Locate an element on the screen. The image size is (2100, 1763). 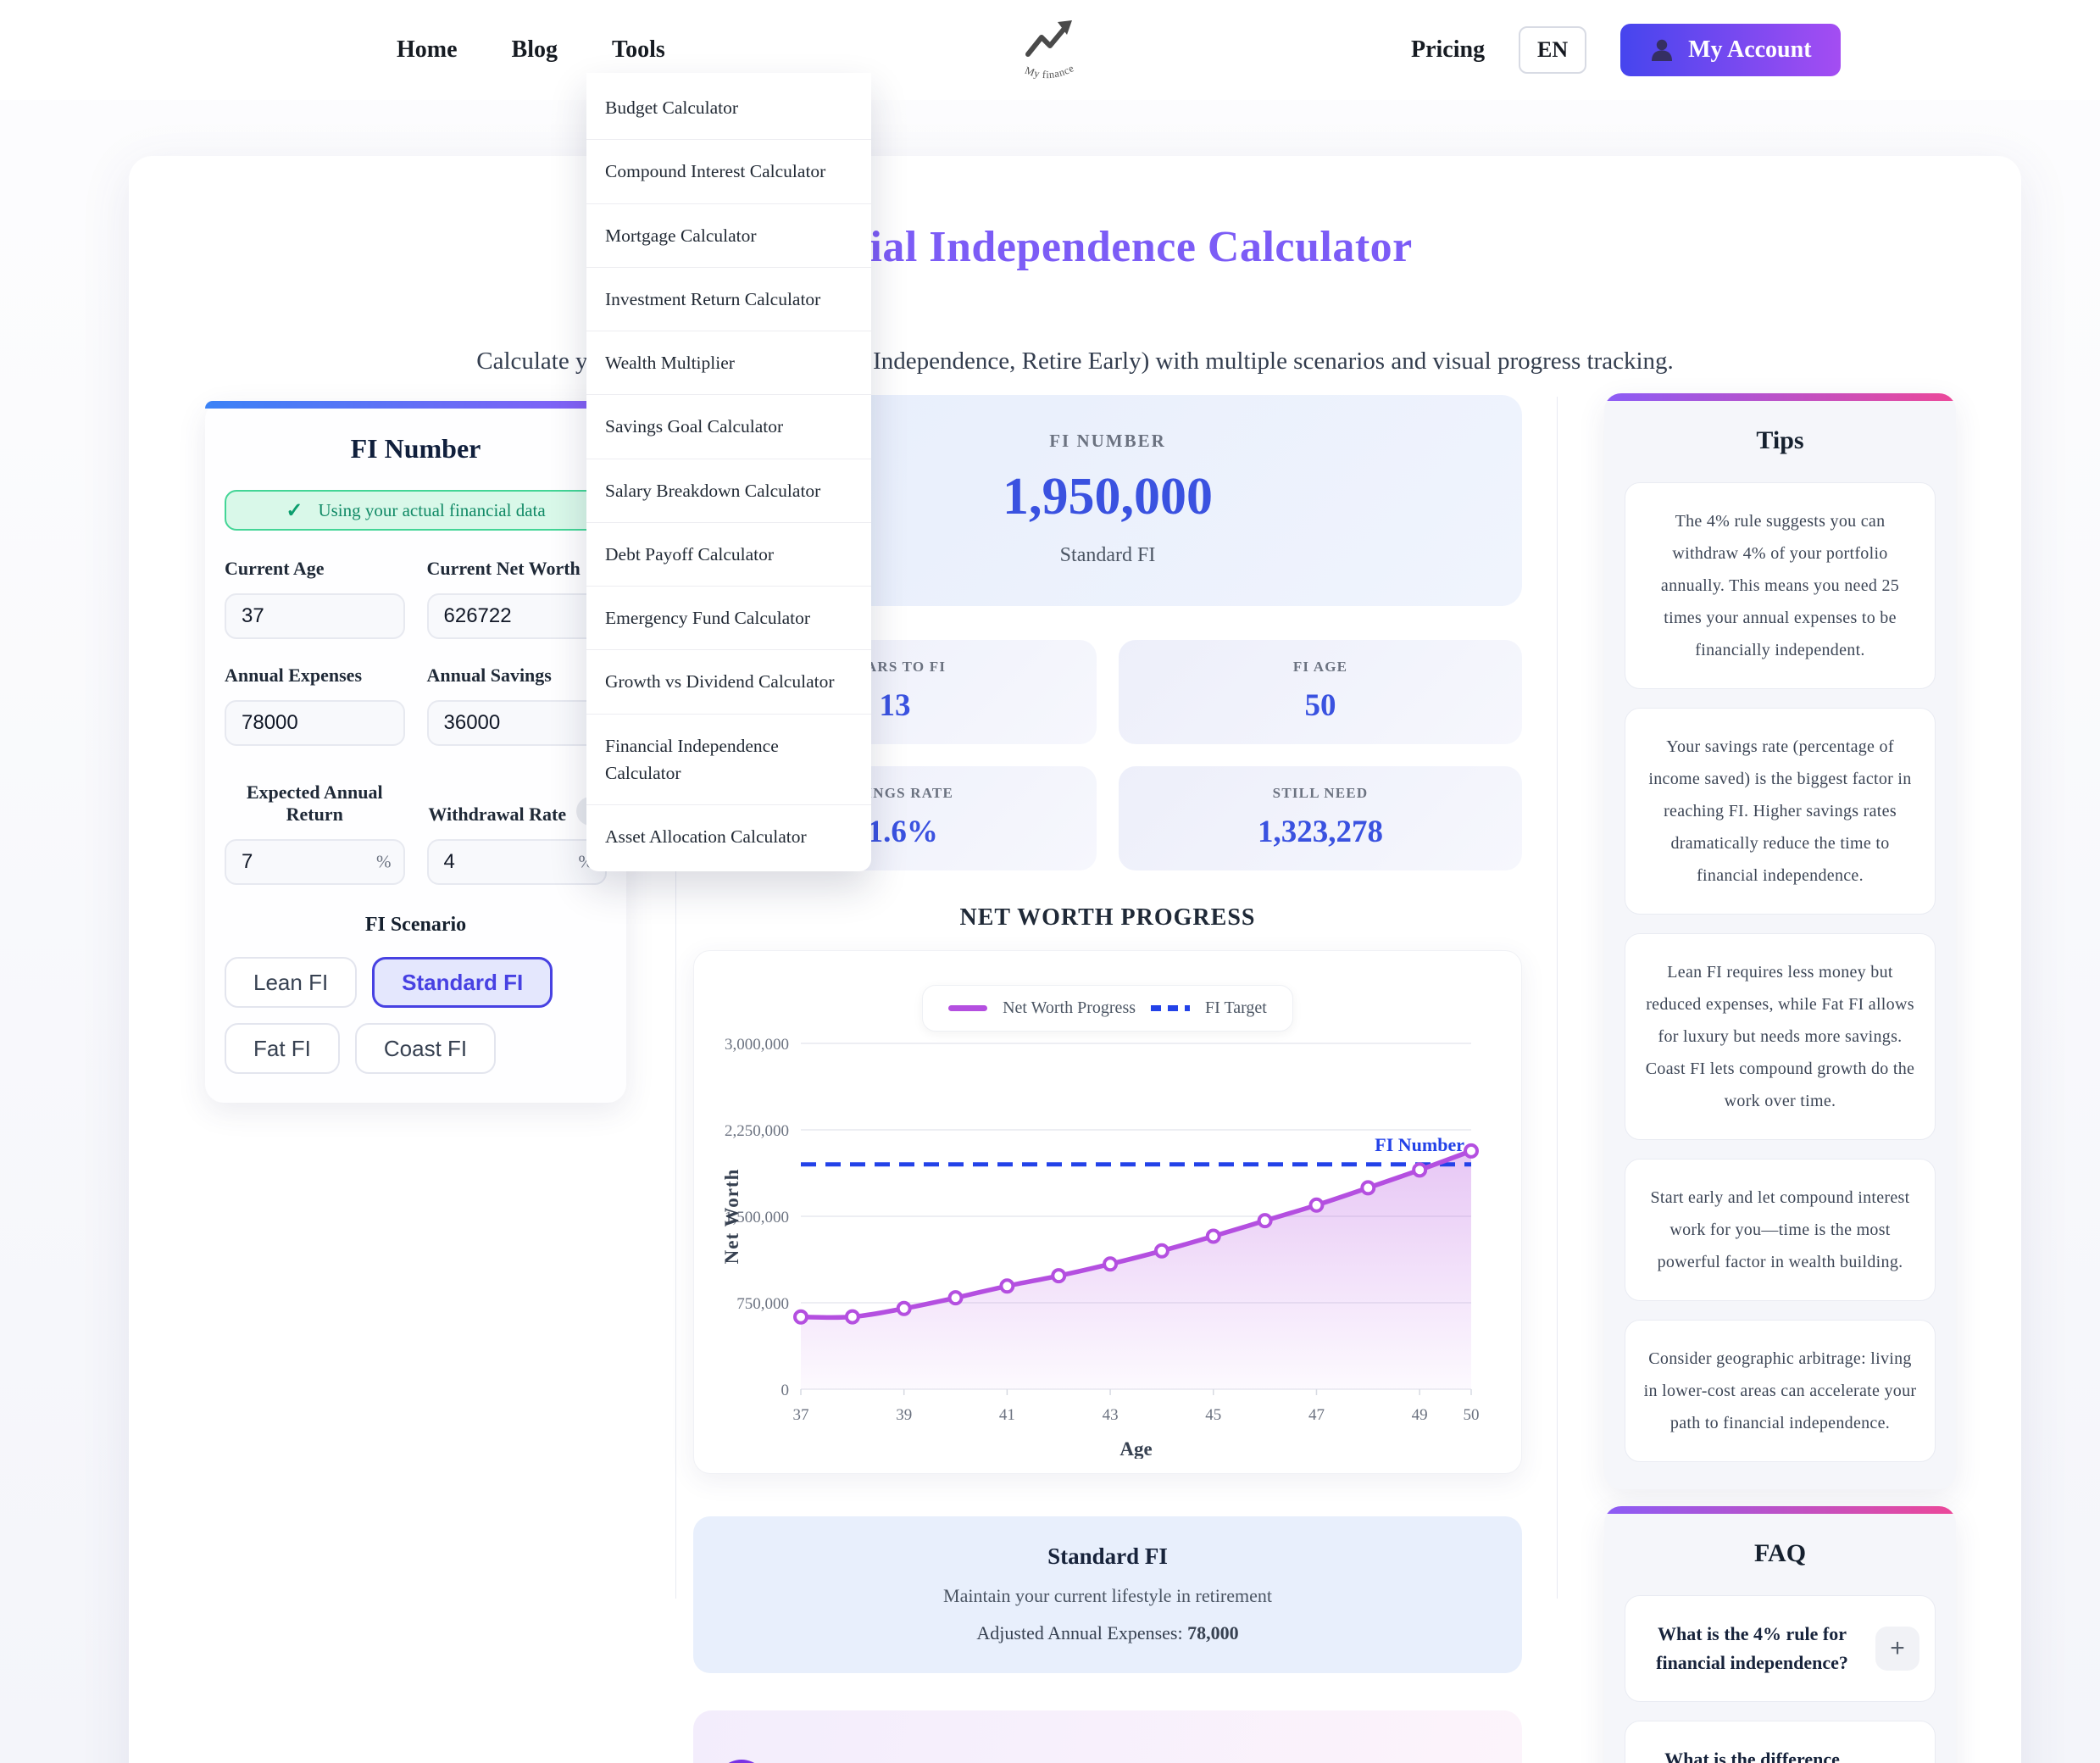
svg-text: Net Worth is located at coordinates (731, 1217).